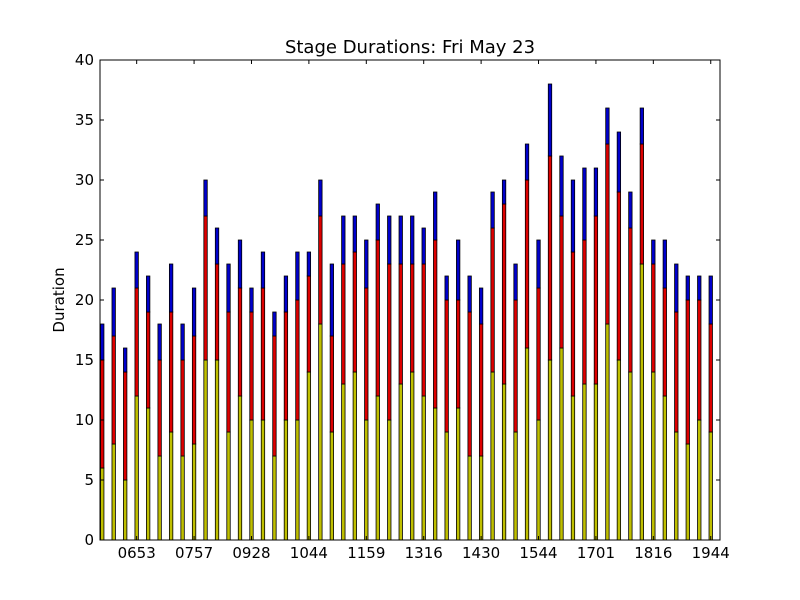  I want to click on y-axis-label: Duration, so click(59, 299).